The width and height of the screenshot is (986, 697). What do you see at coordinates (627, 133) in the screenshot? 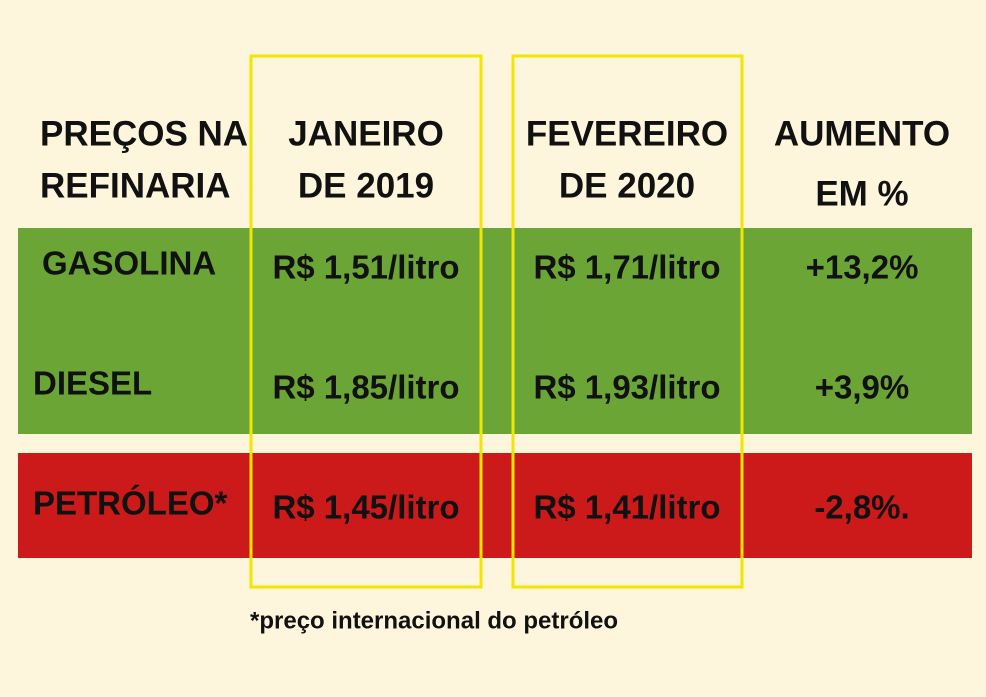
I see `header-cell: FEVEREIRO` at bounding box center [627, 133].